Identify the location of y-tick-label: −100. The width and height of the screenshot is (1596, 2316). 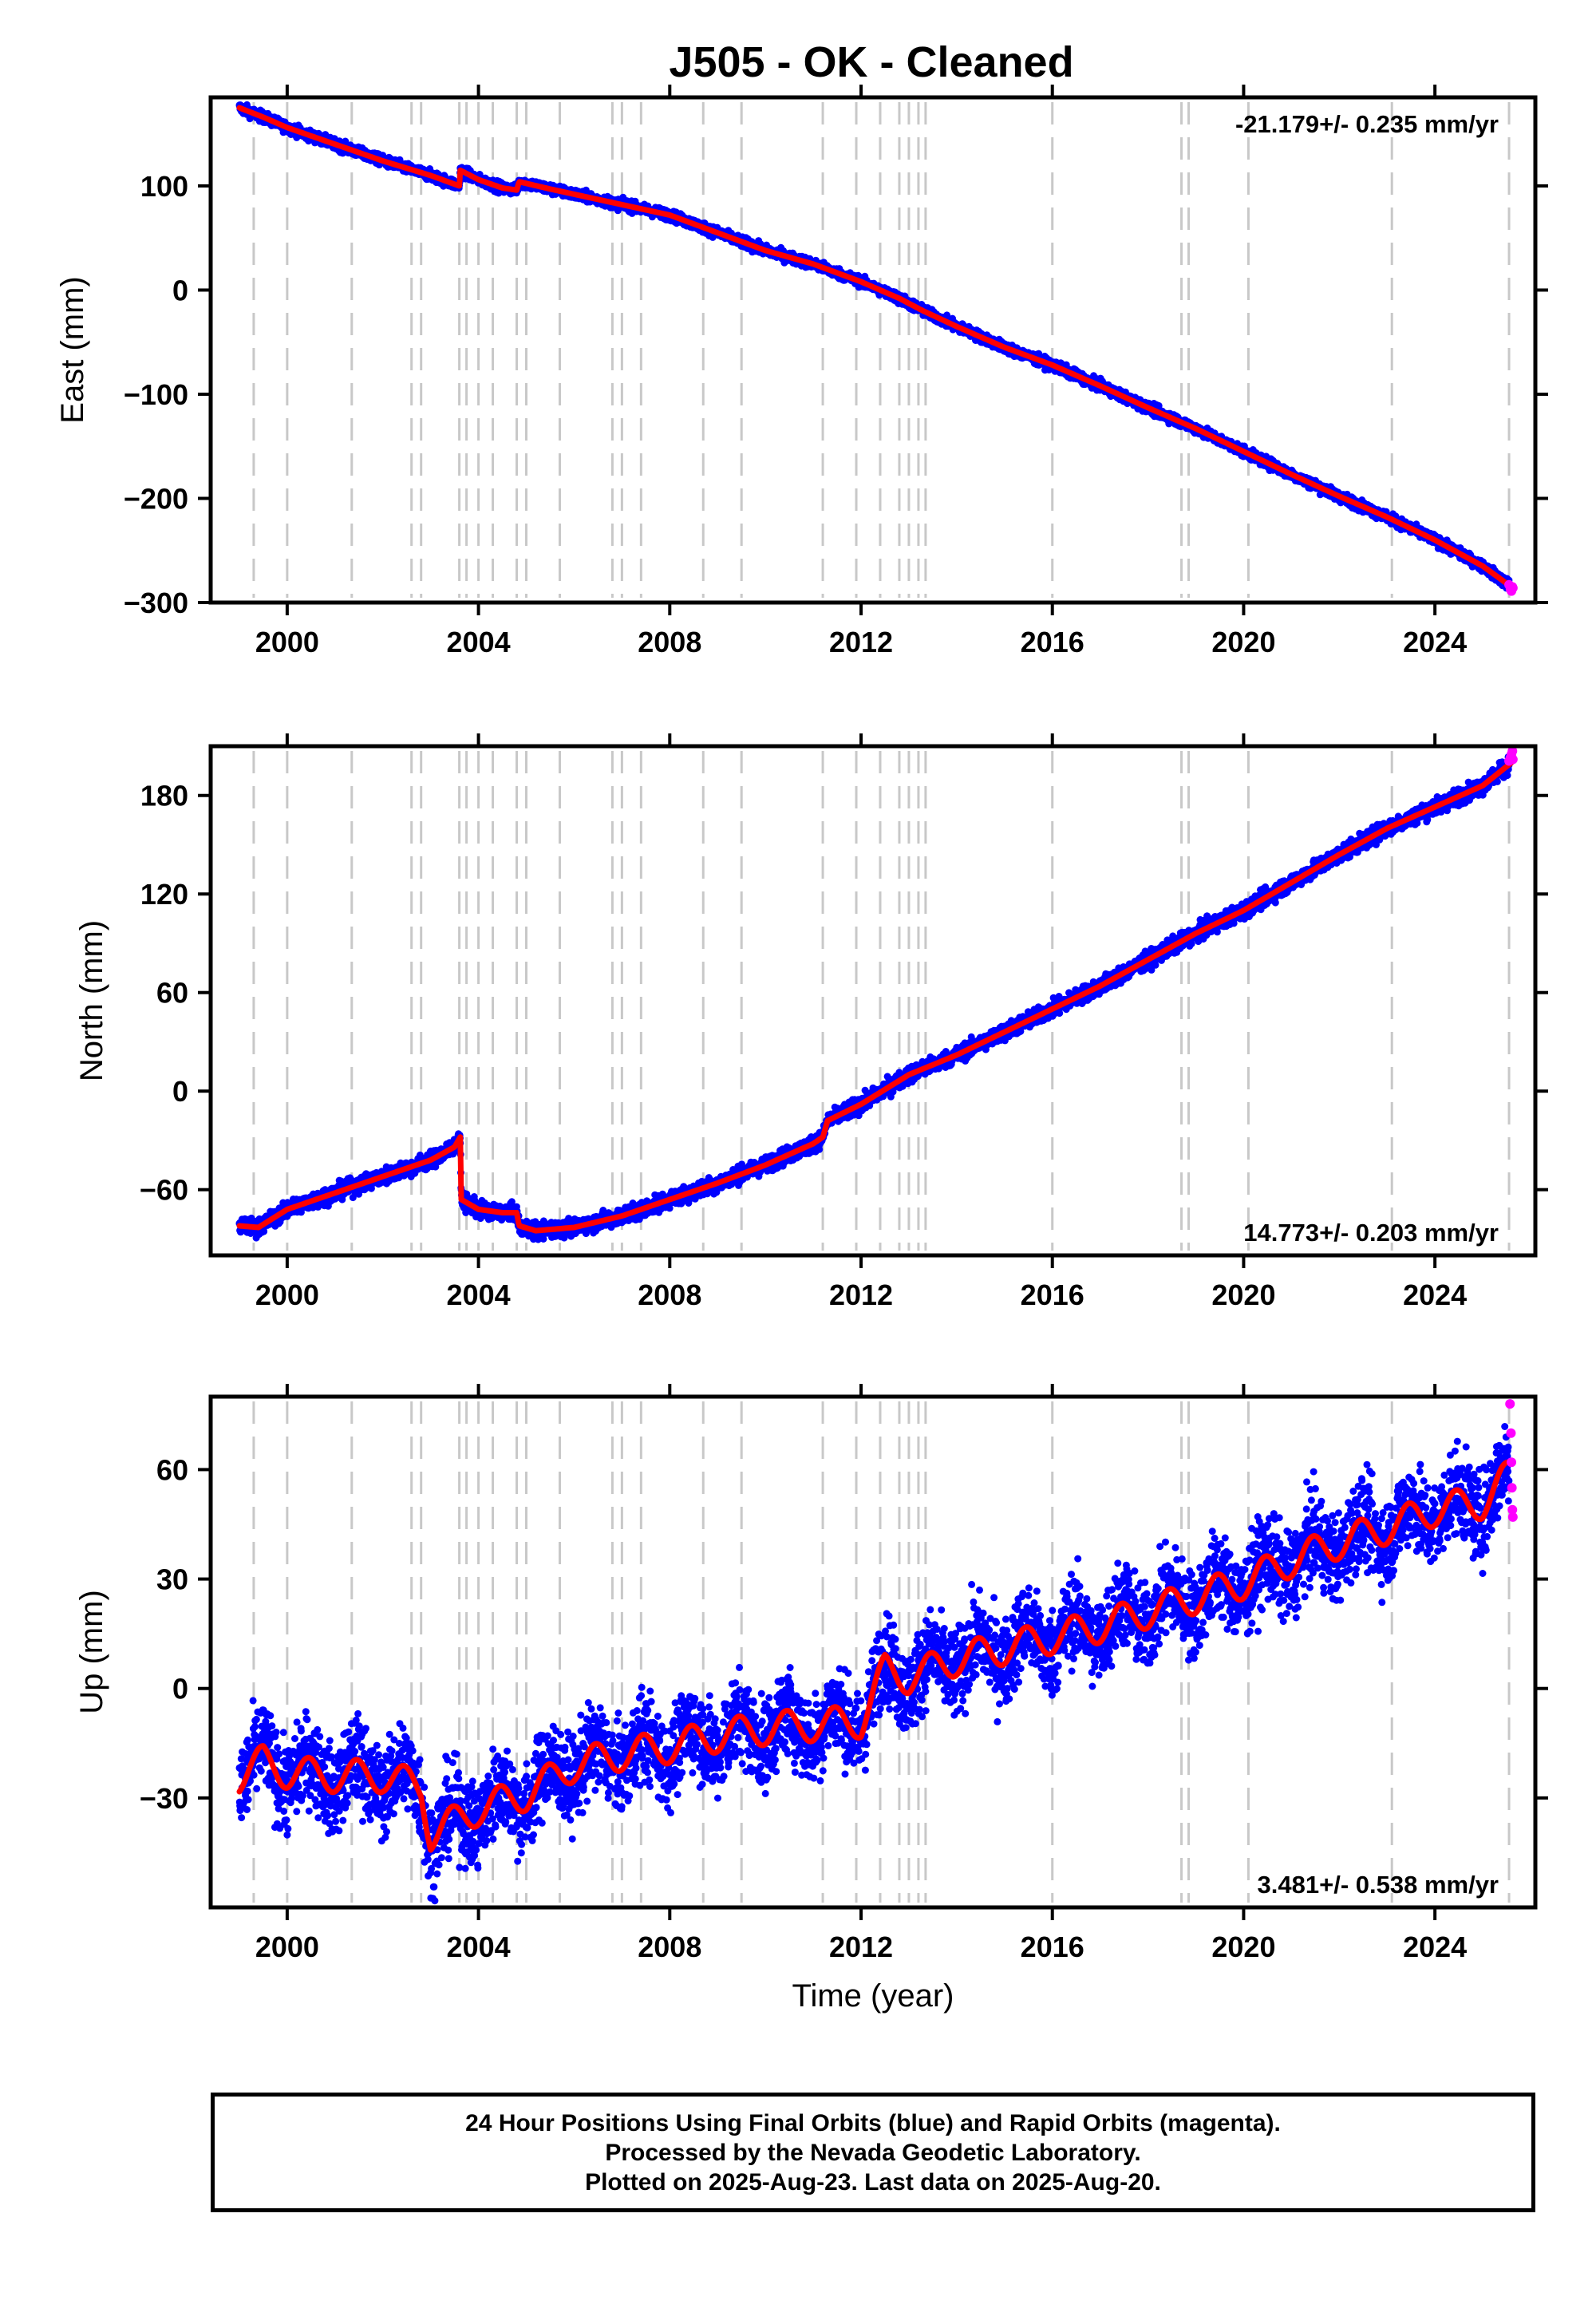
(156, 394).